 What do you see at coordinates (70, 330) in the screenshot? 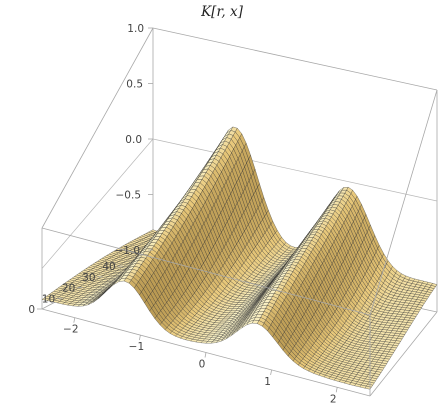
I see `x-tick-label: −2` at bounding box center [70, 330].